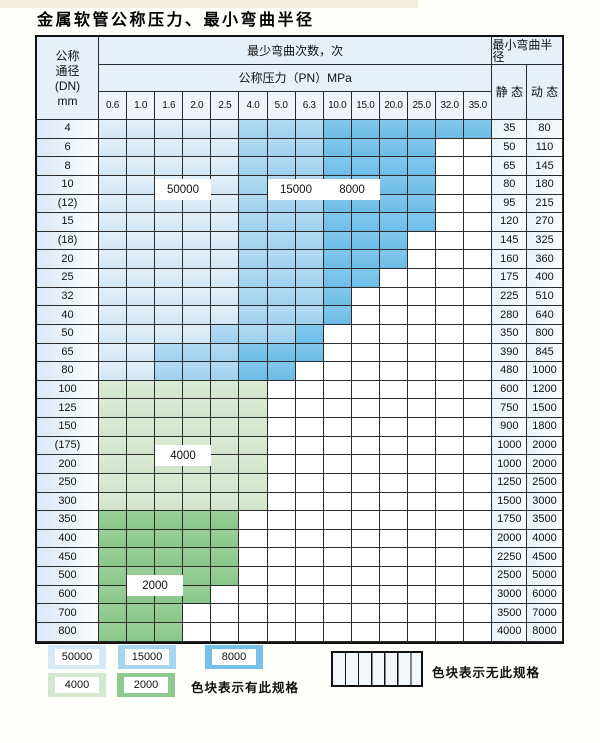 The image size is (600, 743). I want to click on region-label-15000: 15000, so click(296, 189).